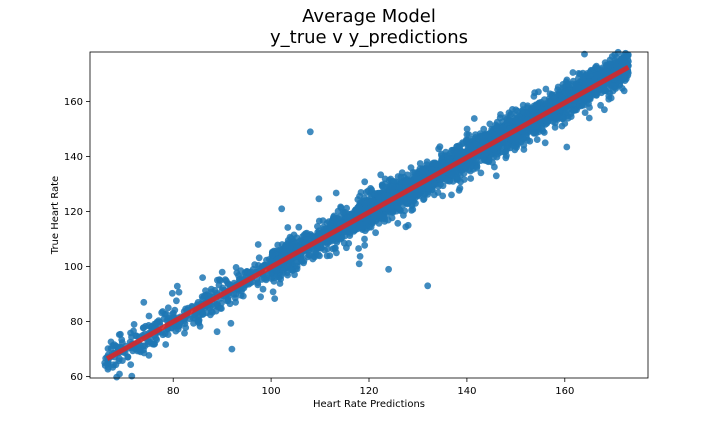 This screenshot has width=720, height=432. Describe the element at coordinates (466, 391) in the screenshot. I see `x-tick-label: 140` at that location.